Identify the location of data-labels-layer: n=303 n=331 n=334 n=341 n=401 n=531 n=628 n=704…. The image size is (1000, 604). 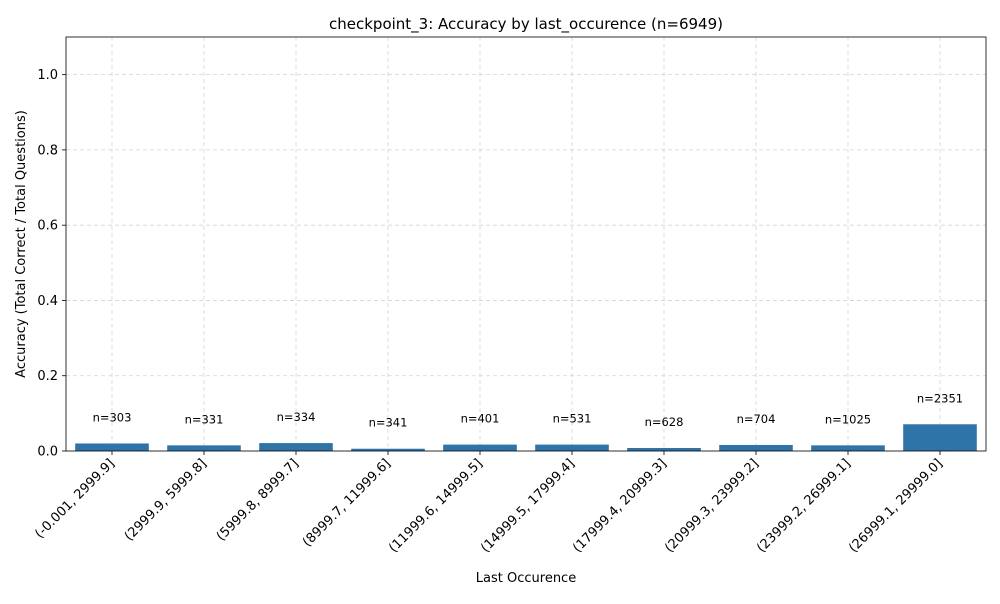
(528, 410).